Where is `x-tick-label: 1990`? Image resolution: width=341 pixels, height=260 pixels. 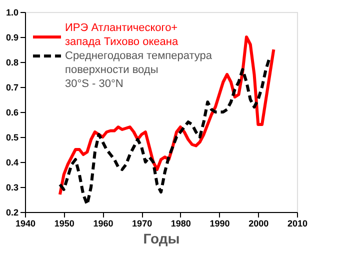
x-tick-label: 1990 is located at coordinates (220, 223).